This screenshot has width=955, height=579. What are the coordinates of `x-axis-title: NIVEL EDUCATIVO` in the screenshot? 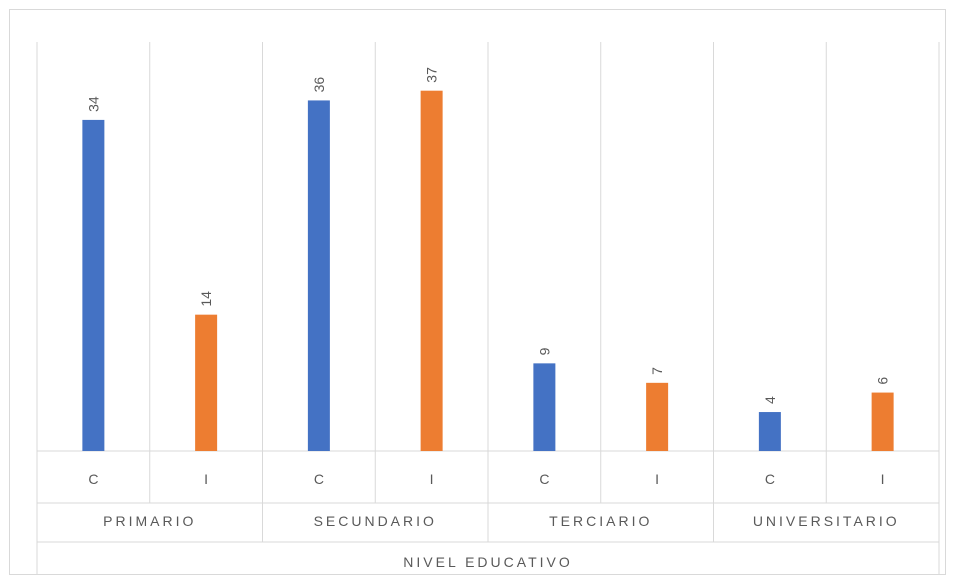 It's located at (487, 562).